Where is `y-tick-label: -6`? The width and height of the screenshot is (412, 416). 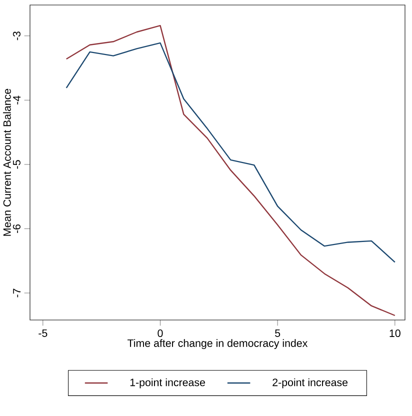
y-tick-label: -6 is located at coordinates (16, 228).